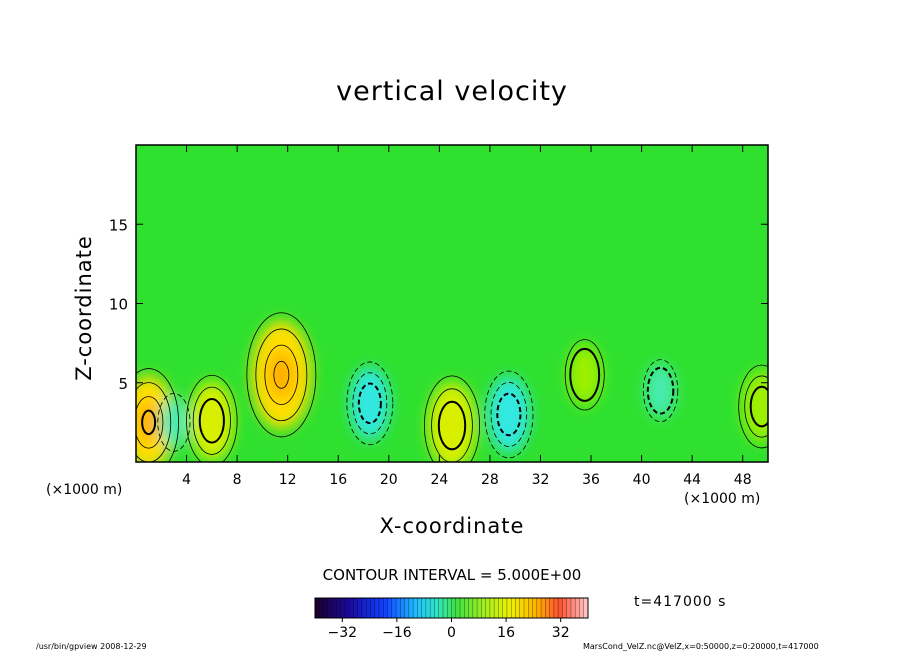  What do you see at coordinates (692, 480) in the screenshot?
I see `x-tick-label: 44` at bounding box center [692, 480].